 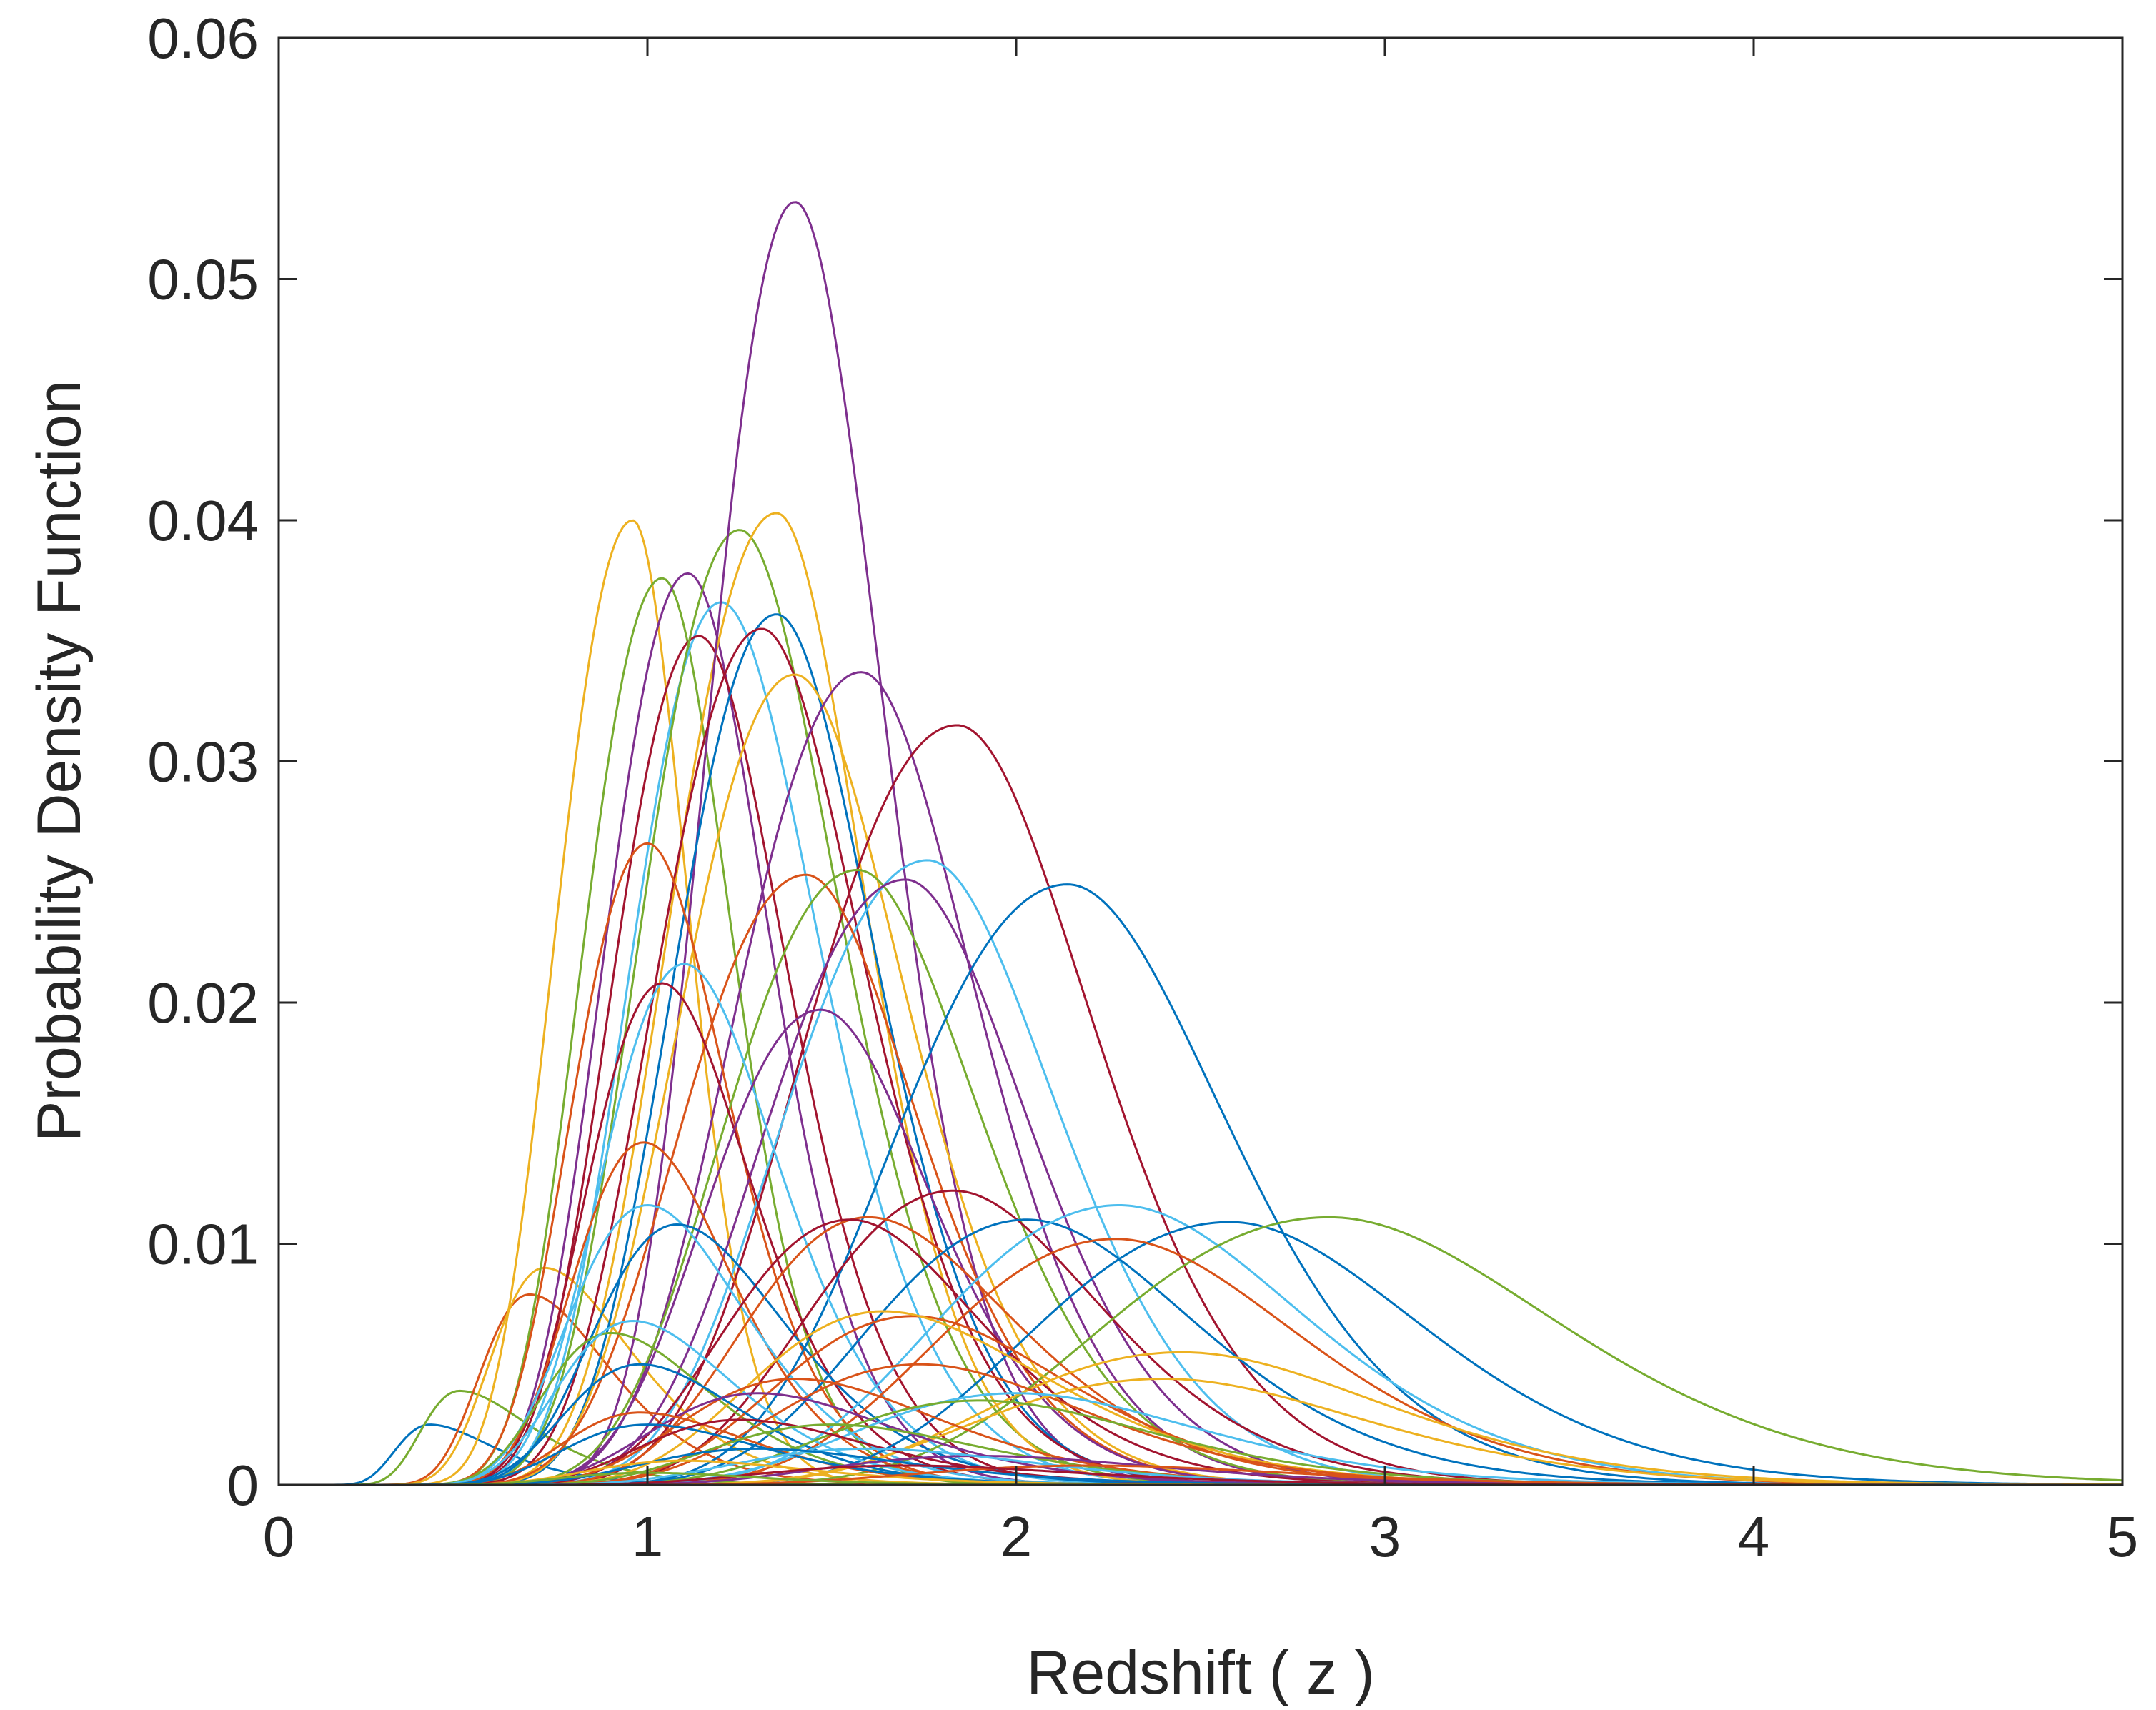 I want to click on x-tick-label: 5, so click(x=2123, y=1537).